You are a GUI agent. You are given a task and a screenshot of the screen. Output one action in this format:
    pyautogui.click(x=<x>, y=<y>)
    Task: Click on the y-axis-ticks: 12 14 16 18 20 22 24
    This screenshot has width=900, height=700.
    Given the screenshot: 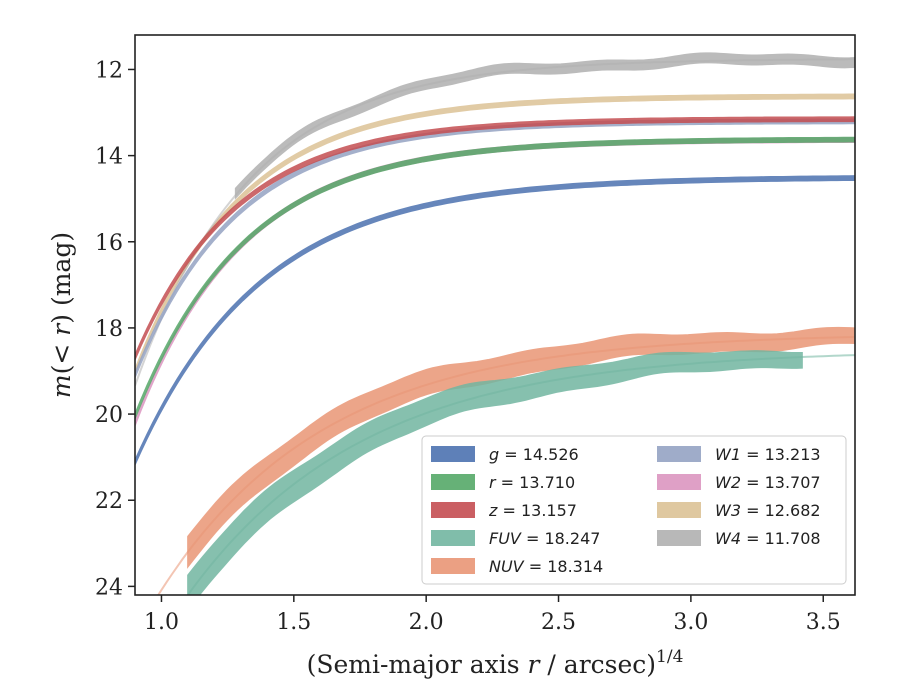 What is the action you would take?
    pyautogui.click(x=115, y=329)
    